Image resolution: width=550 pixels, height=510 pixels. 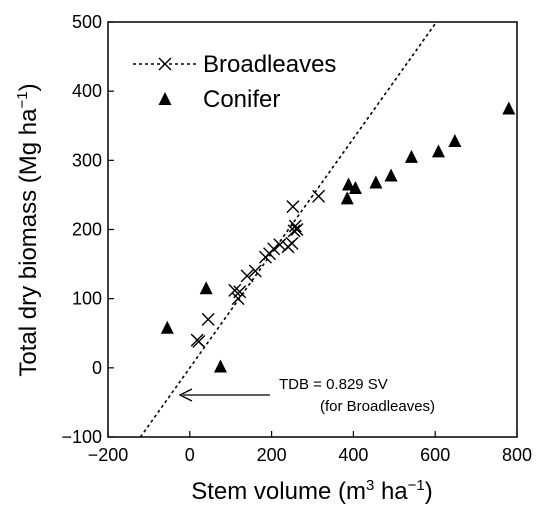 What do you see at coordinates (108, 455) in the screenshot?
I see `x-tick-label: −200` at bounding box center [108, 455].